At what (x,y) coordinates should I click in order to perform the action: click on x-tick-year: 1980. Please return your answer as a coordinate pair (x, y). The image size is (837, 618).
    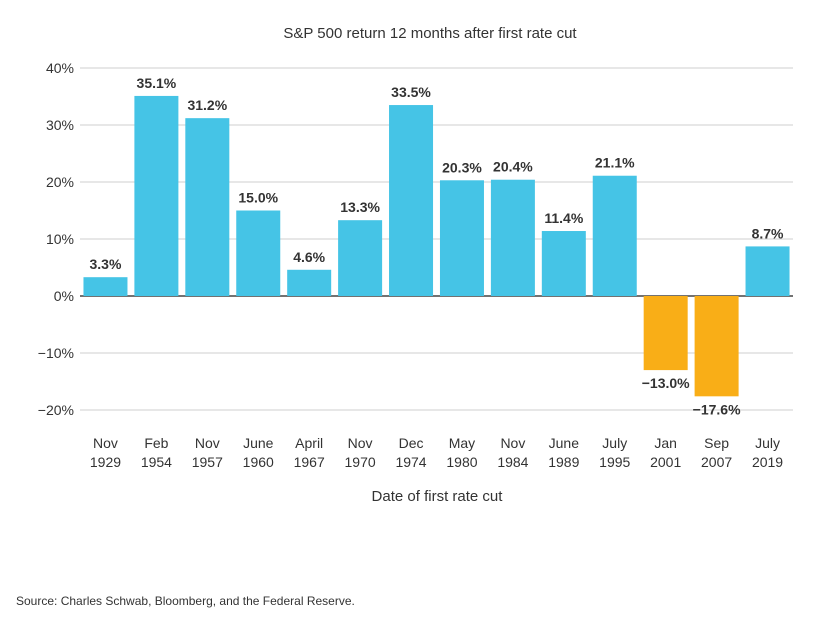
    Looking at the image, I should click on (461, 462).